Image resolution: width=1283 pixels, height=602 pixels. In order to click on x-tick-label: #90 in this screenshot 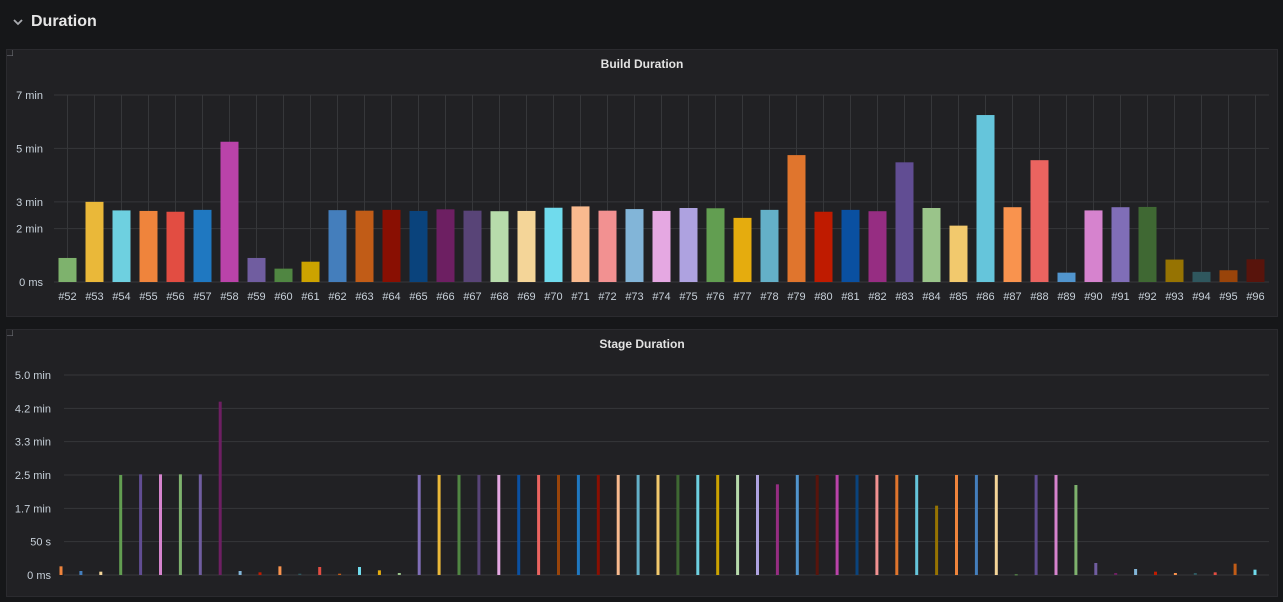, I will do `click(1093, 297)`.